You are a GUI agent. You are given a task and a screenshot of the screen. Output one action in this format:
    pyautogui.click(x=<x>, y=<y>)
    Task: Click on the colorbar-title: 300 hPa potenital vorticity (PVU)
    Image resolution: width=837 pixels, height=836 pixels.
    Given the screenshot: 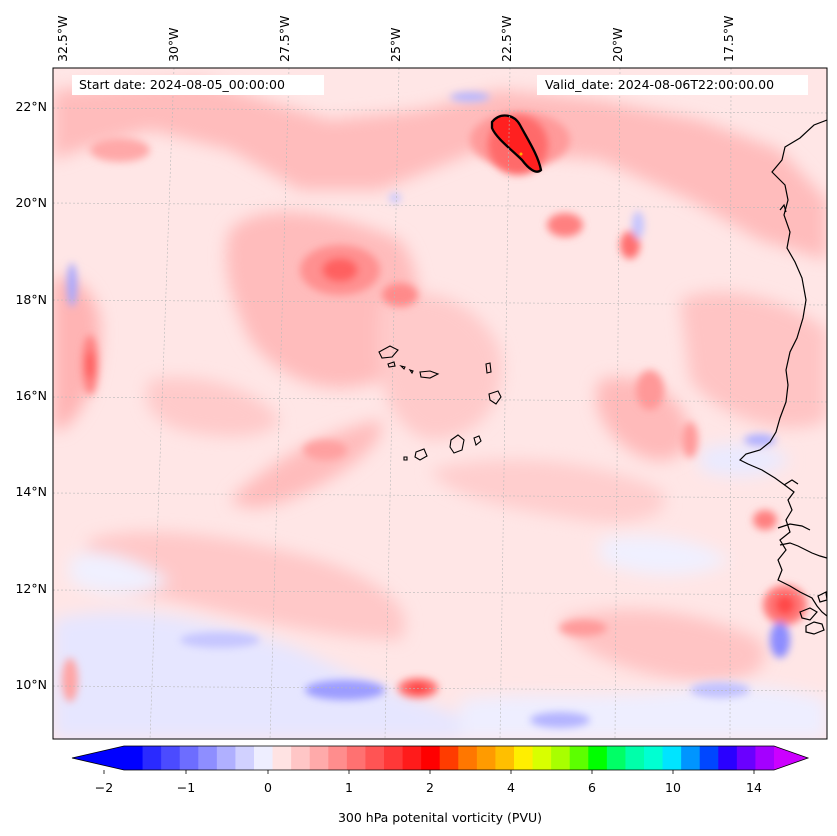 What is the action you would take?
    pyautogui.click(x=440, y=817)
    